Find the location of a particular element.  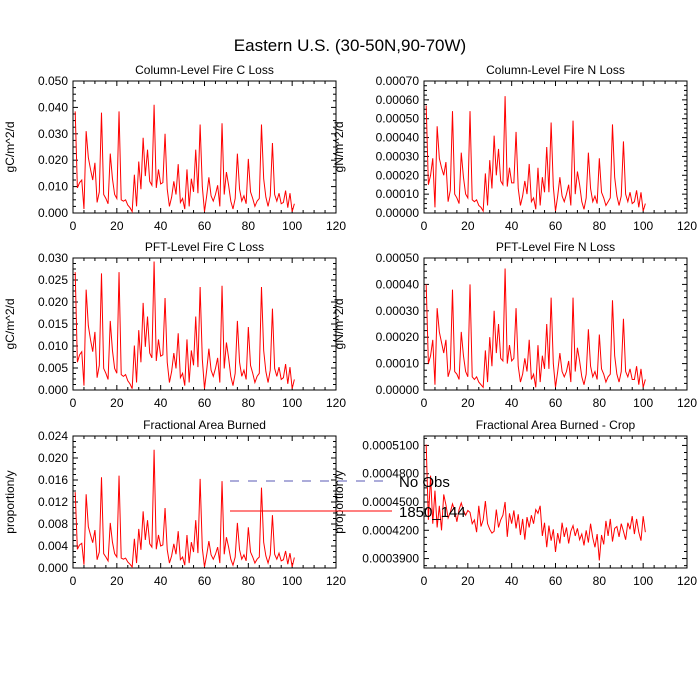

panel-4-ytick-label: 0.00000 is located at coordinates (398, 390).